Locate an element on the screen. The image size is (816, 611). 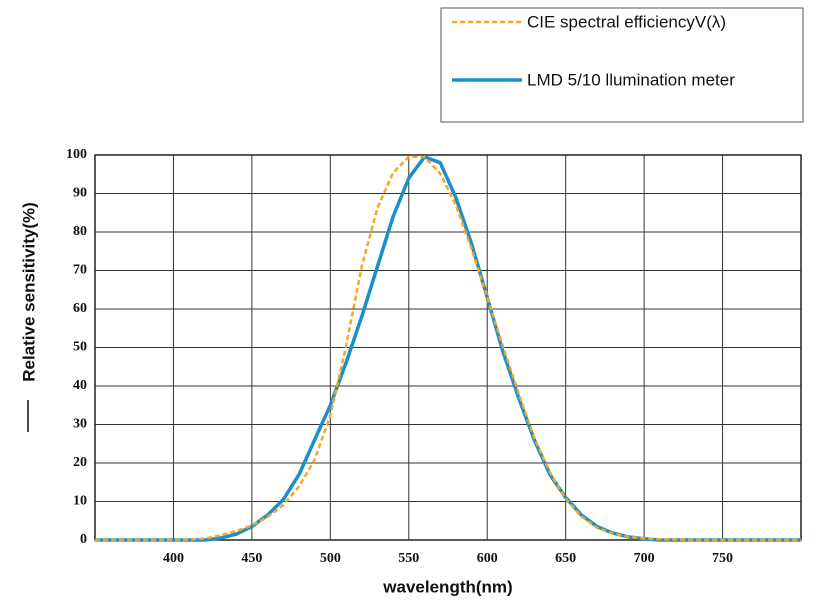
x-tick-label: 750 is located at coordinates (722, 558).